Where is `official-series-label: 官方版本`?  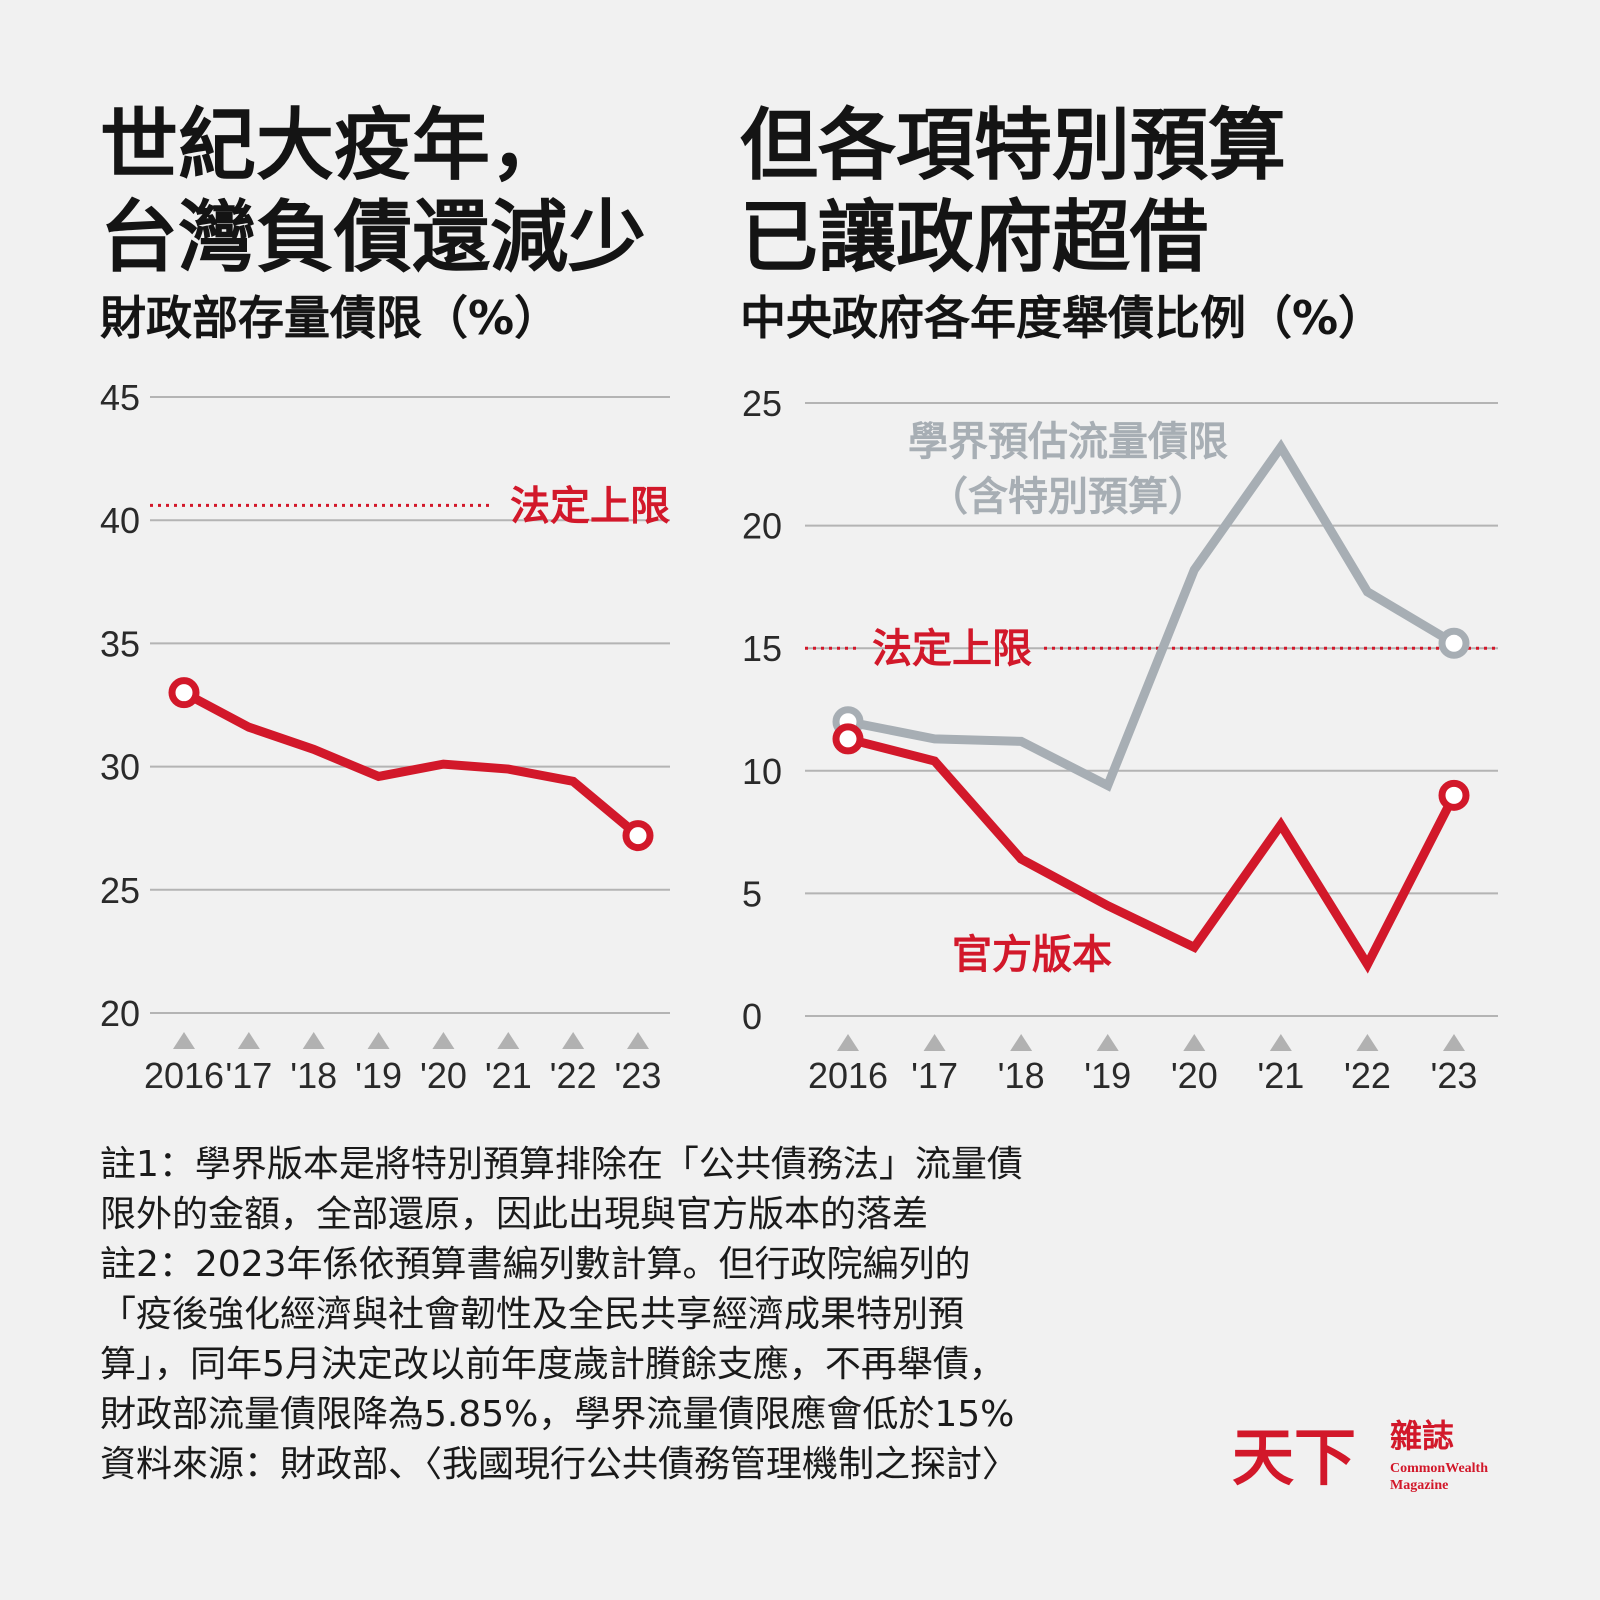
official-series-label: 官方版本 is located at coordinates (1032, 955).